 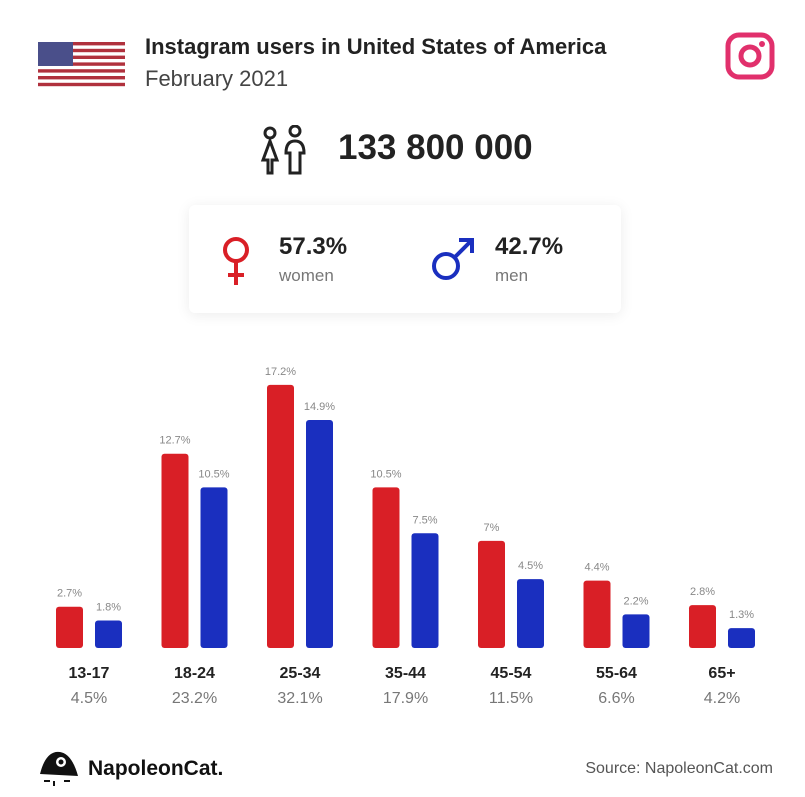 What do you see at coordinates (194, 698) in the screenshot?
I see `category-total: 23.2%` at bounding box center [194, 698].